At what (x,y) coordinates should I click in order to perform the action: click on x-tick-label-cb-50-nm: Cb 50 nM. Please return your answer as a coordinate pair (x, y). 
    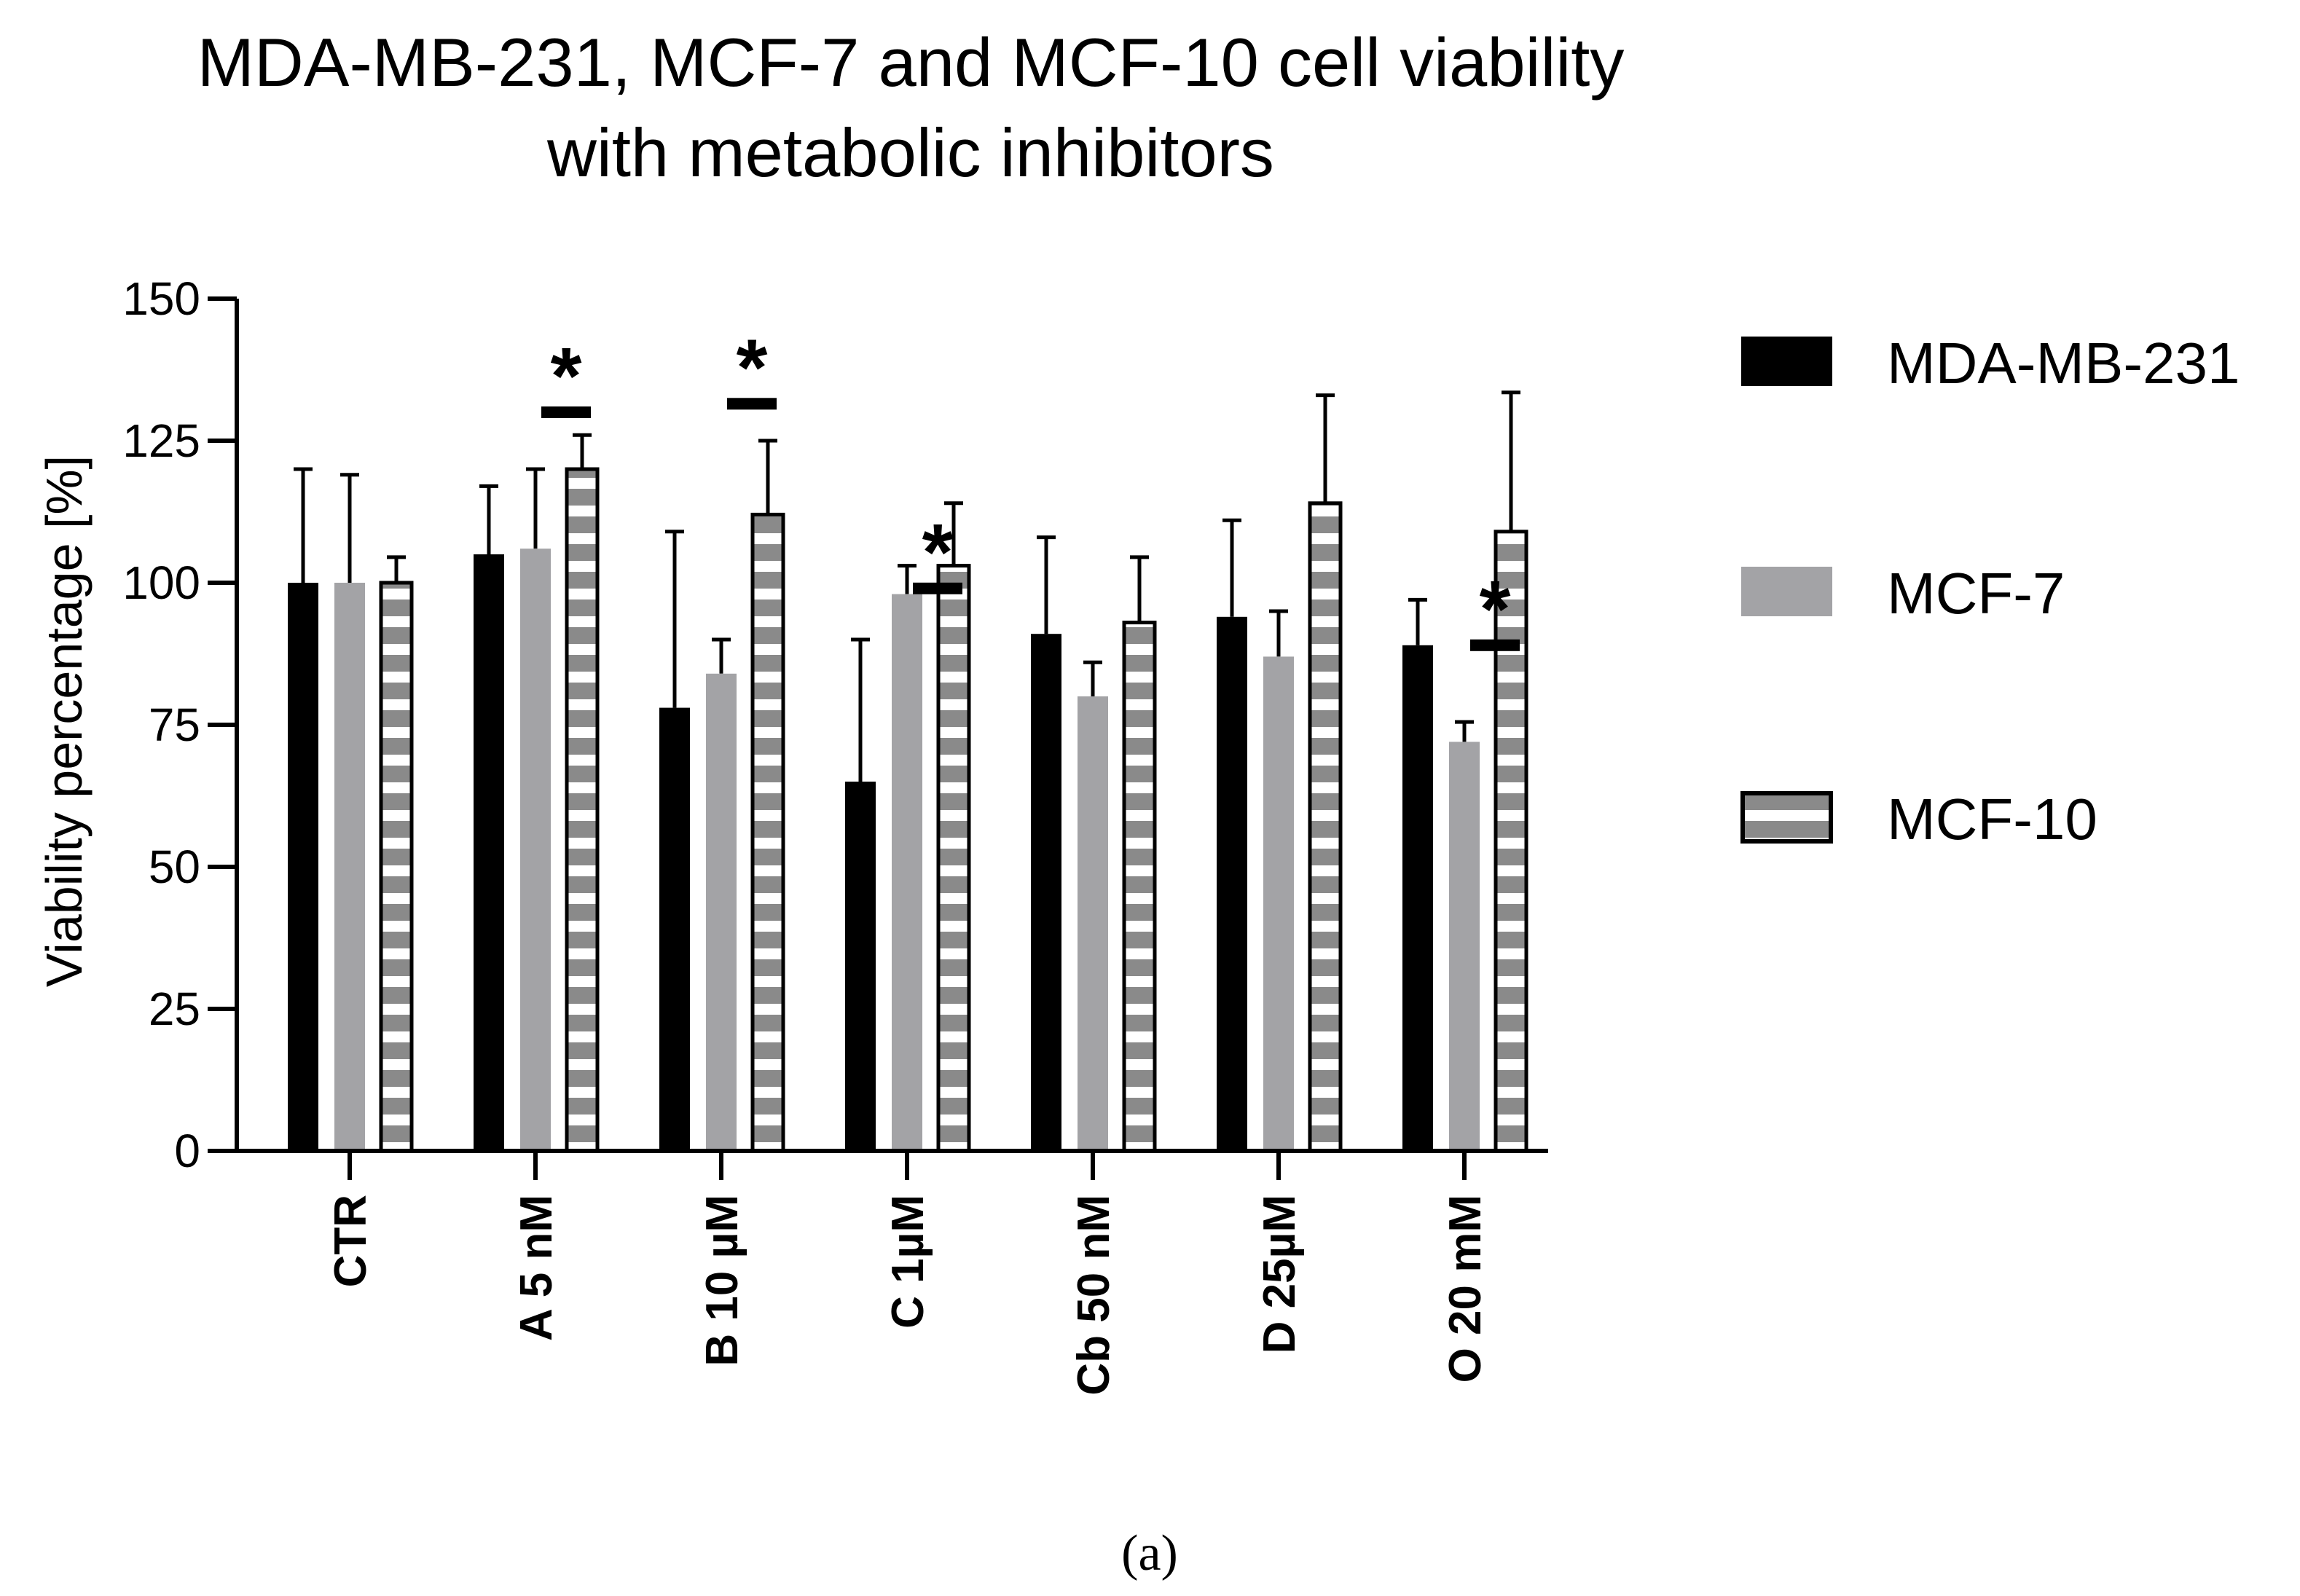
    Looking at the image, I should click on (1094, 1295).